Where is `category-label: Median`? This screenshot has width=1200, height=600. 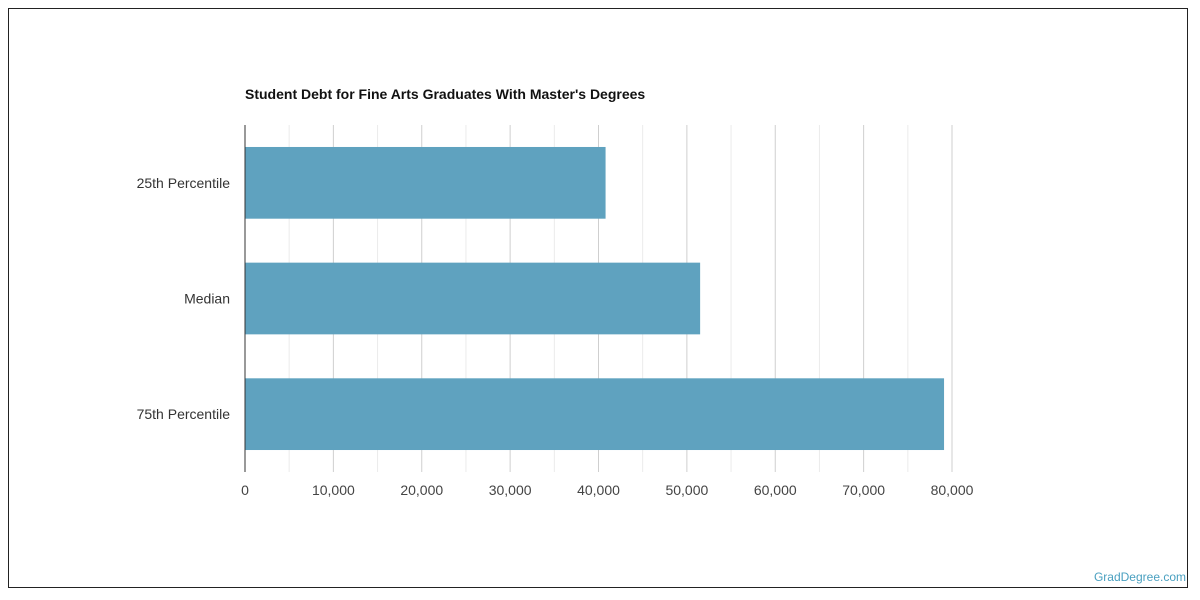 category-label: Median is located at coordinates (207, 299).